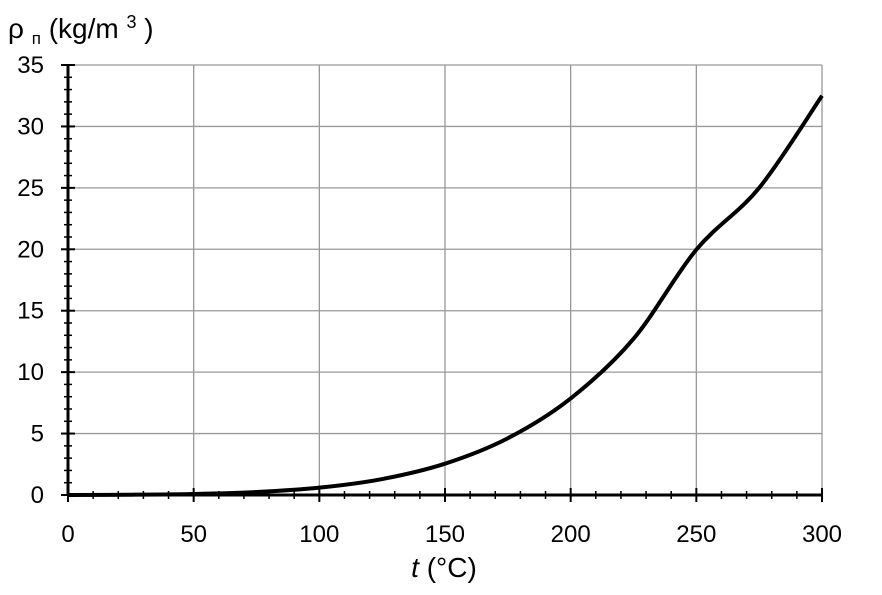 This screenshot has height=595, width=882. Describe the element at coordinates (571, 534) in the screenshot. I see `x-tick-label: 200` at that location.